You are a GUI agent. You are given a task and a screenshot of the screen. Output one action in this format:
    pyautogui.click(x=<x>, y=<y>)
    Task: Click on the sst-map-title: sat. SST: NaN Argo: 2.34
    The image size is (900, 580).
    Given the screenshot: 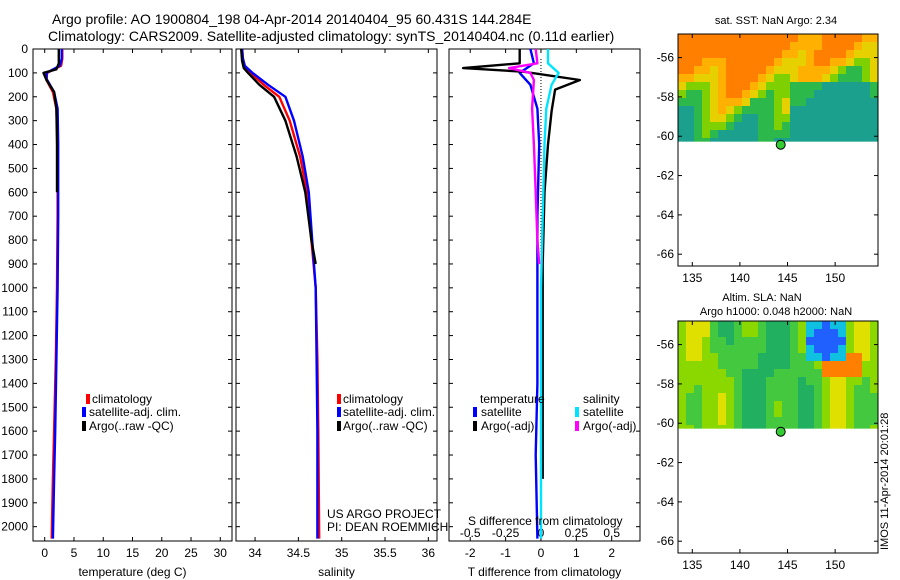 What is the action you would take?
    pyautogui.click(x=776, y=21)
    